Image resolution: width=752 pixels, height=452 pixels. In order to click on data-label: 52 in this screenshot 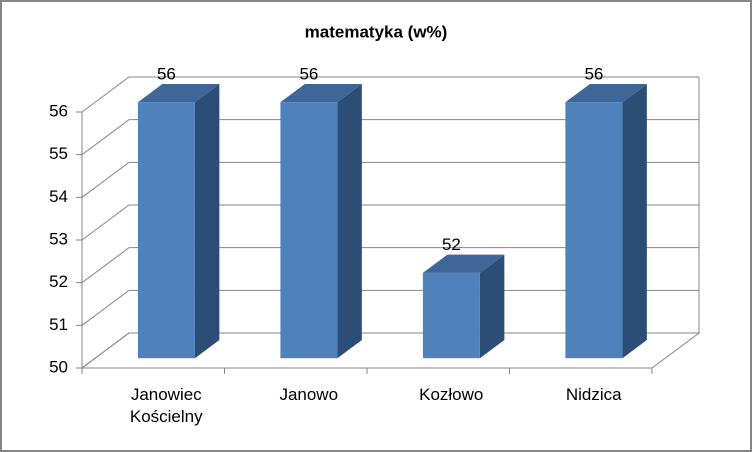, I will do `click(451, 244)`.